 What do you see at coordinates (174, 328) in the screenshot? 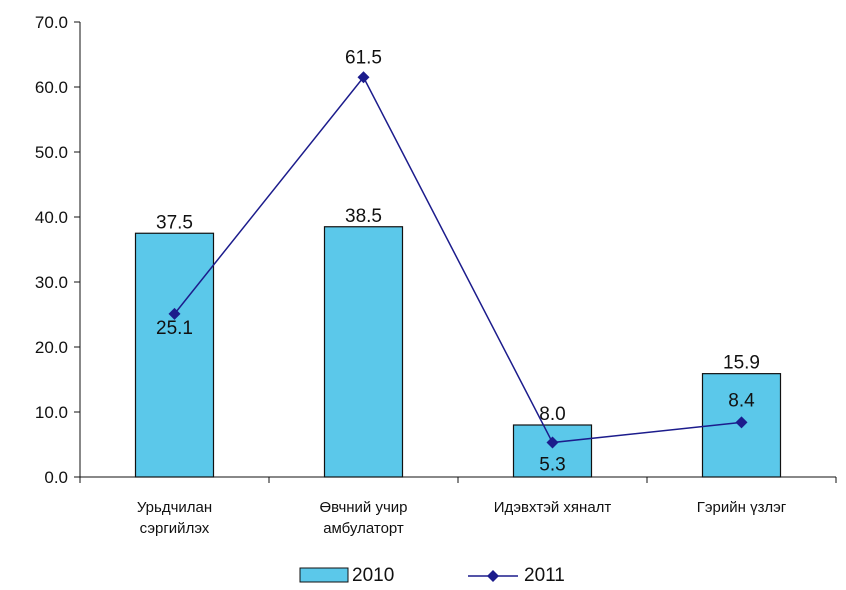
I see `line-label-2011: 25.1` at bounding box center [174, 328].